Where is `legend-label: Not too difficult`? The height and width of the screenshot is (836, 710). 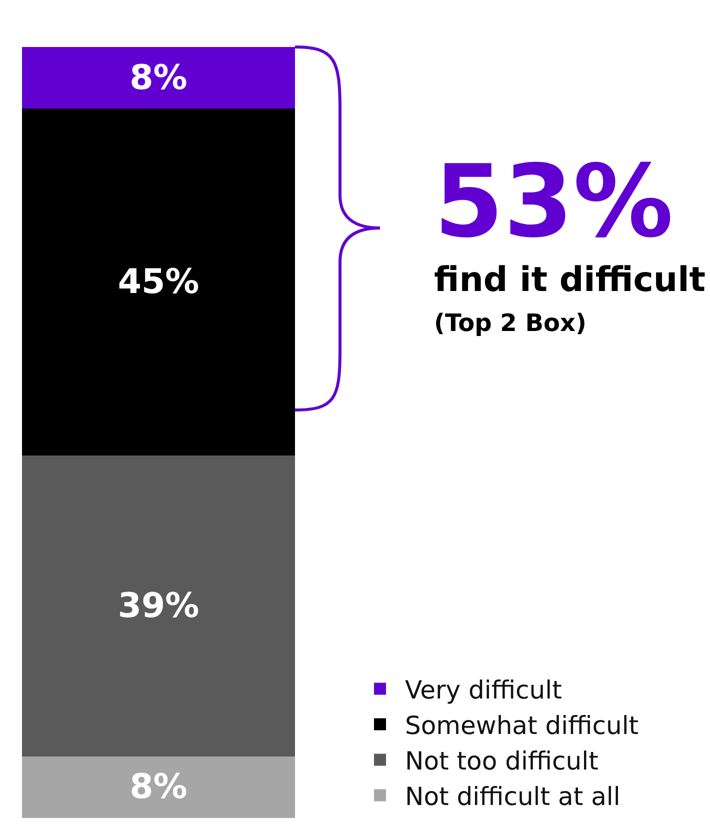
legend-label: Not too difficult is located at coordinates (501, 761).